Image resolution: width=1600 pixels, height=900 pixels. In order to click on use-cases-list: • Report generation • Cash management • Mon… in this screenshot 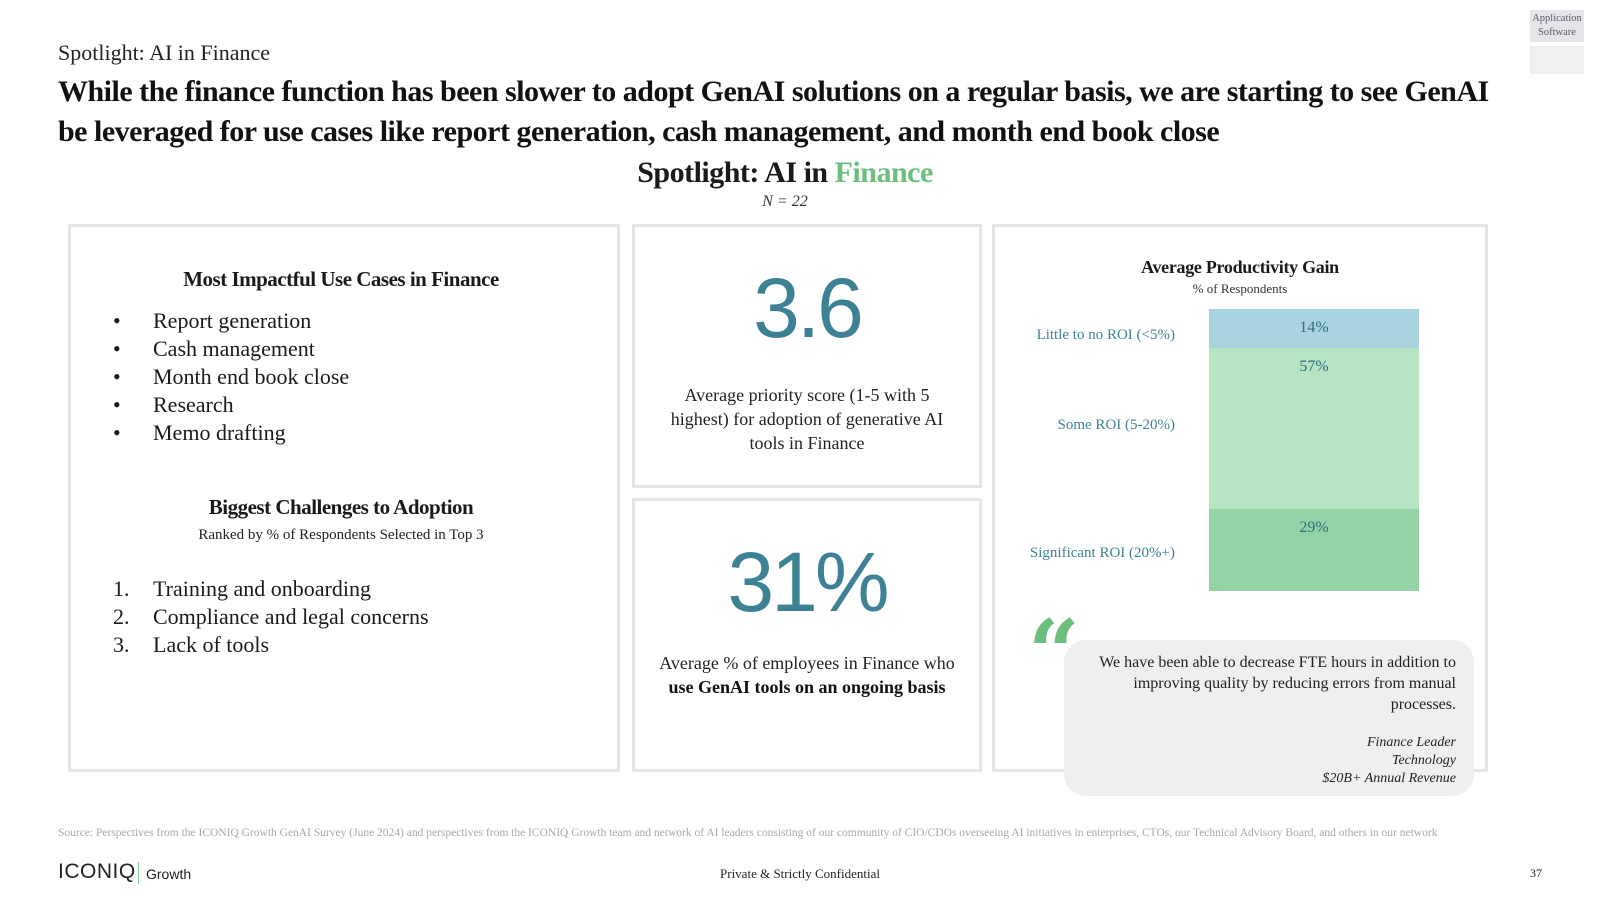, I will do `click(231, 377)`.